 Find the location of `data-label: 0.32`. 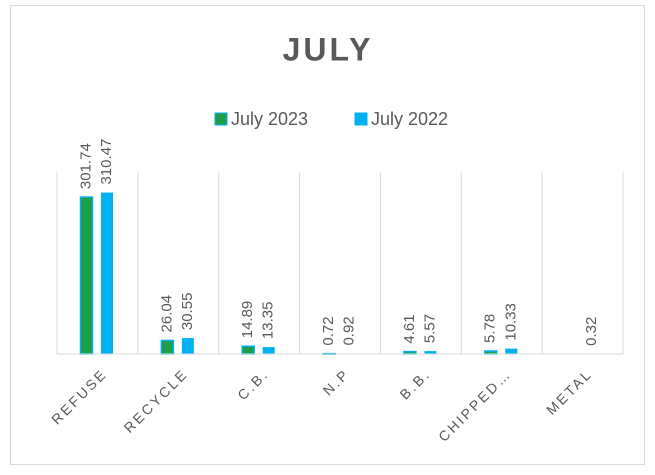

data-label: 0.32 is located at coordinates (591, 331).